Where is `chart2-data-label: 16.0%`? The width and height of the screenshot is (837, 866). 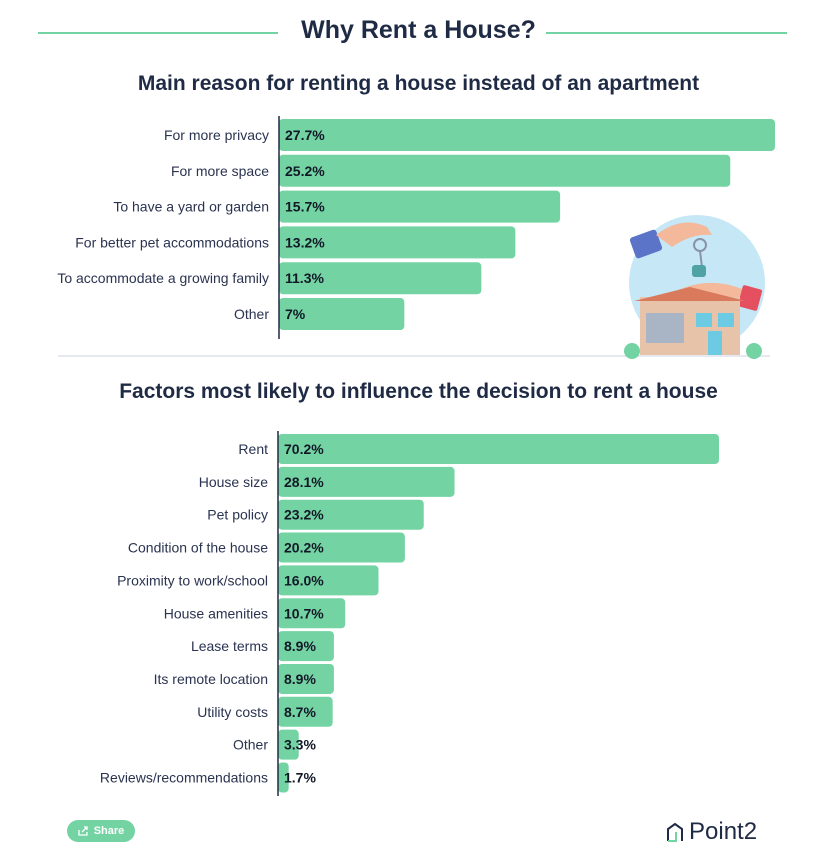 chart2-data-label: 16.0% is located at coordinates (304, 580).